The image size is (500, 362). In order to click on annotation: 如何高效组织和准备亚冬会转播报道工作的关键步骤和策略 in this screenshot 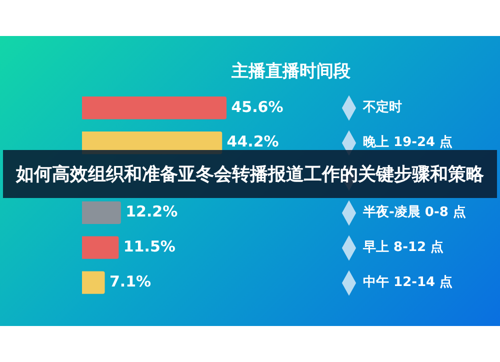, I will do `click(250, 174)`.